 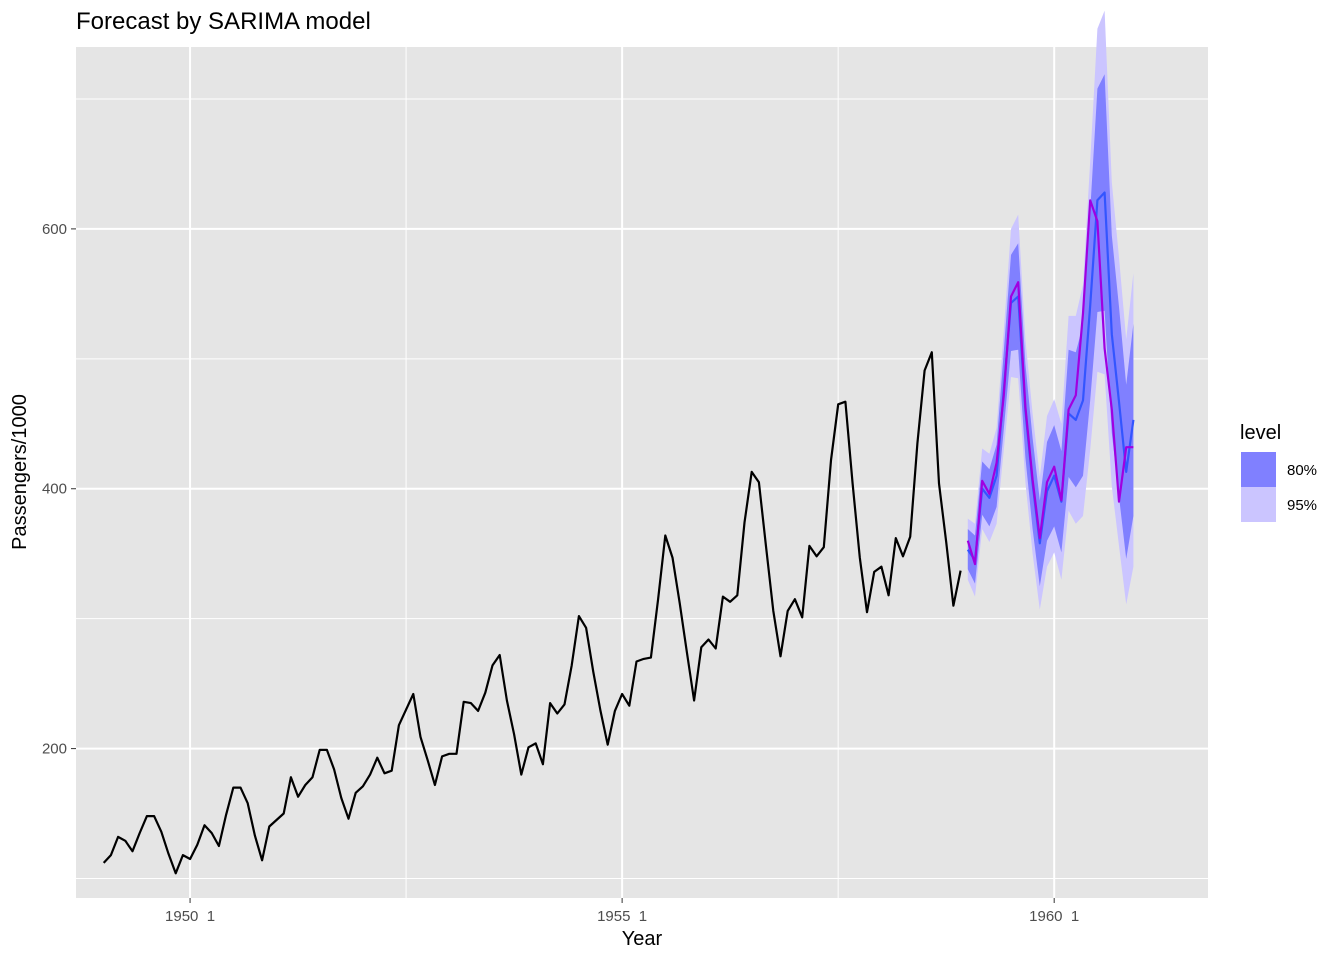 I want to click on legend: level 80% 95%, so click(x=1278, y=472).